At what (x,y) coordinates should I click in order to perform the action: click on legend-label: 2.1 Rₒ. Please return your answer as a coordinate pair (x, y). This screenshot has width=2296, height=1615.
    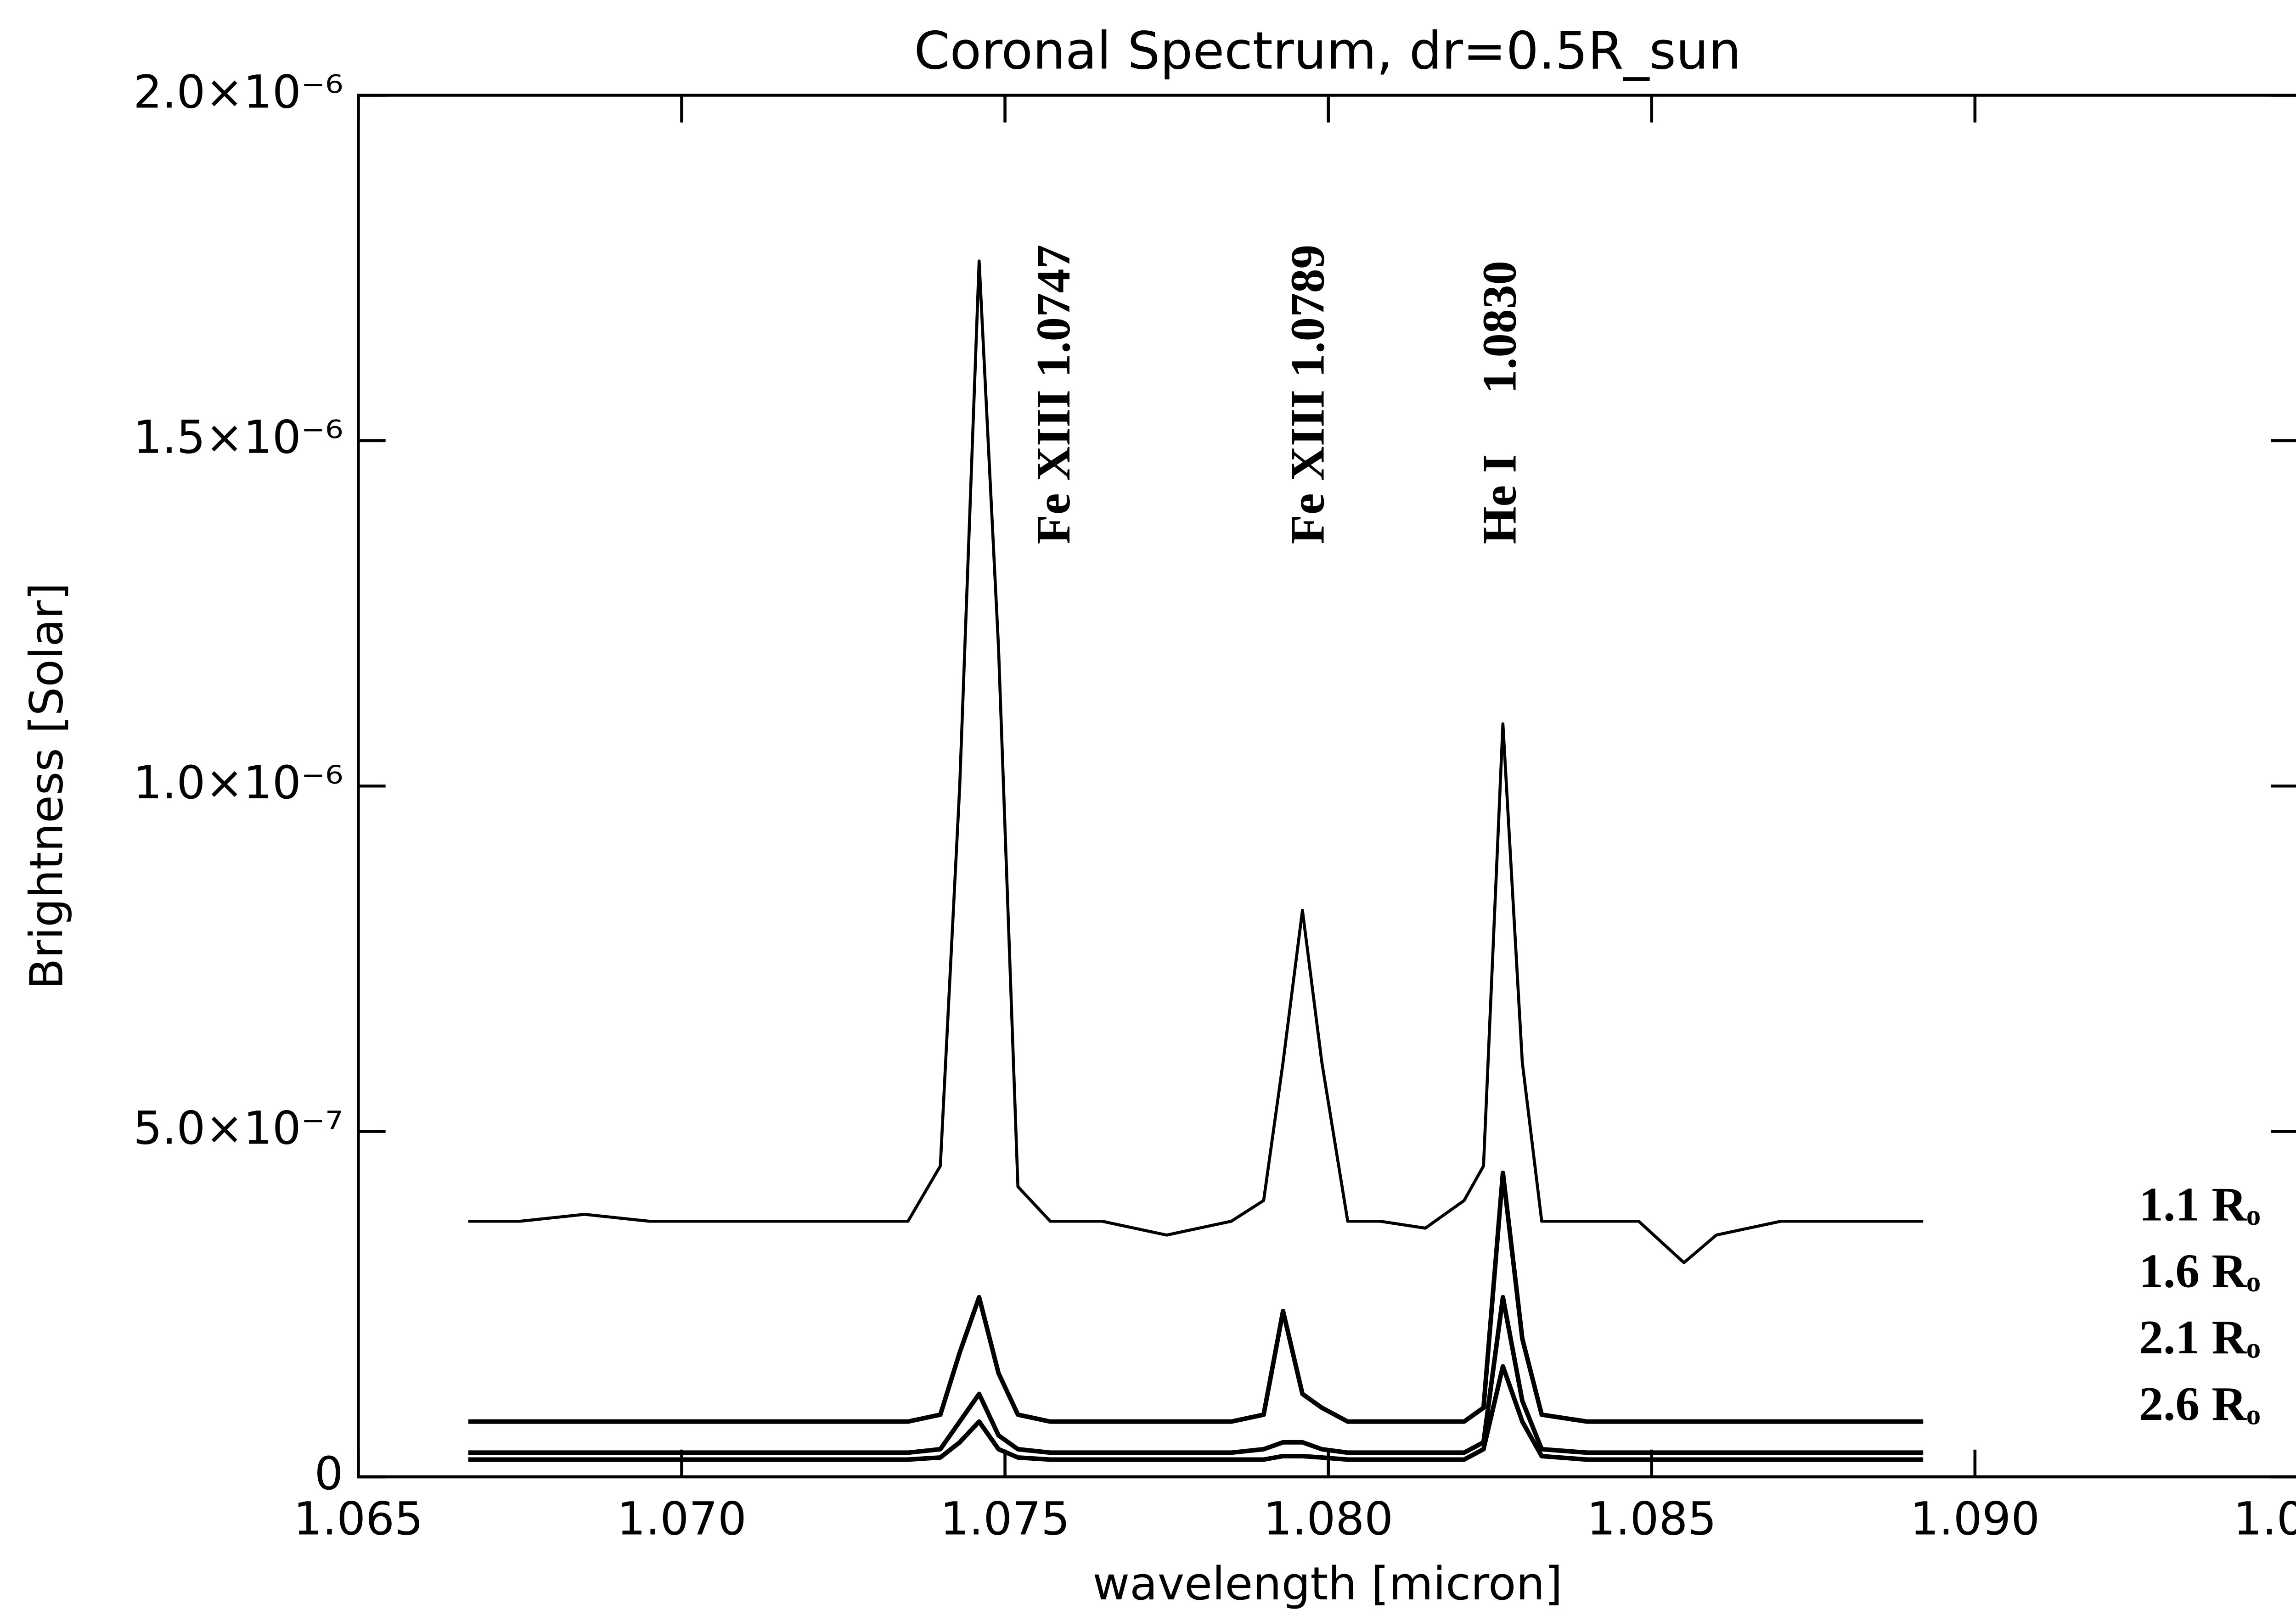
    Looking at the image, I should click on (2199, 1337).